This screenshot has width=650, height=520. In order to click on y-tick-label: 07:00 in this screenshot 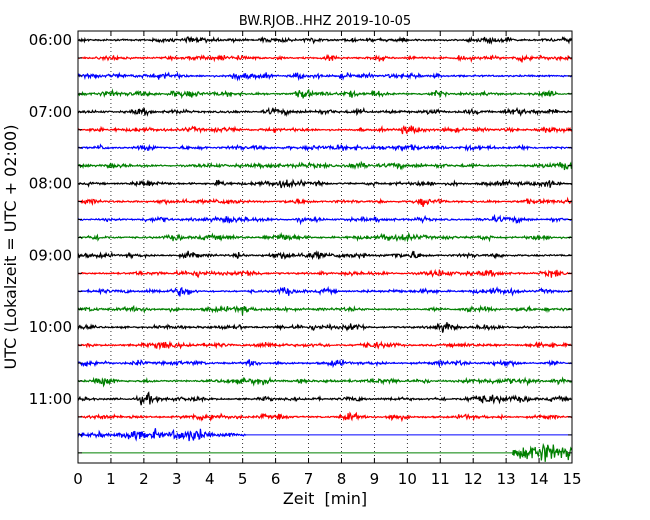, I will do `click(50, 112)`.